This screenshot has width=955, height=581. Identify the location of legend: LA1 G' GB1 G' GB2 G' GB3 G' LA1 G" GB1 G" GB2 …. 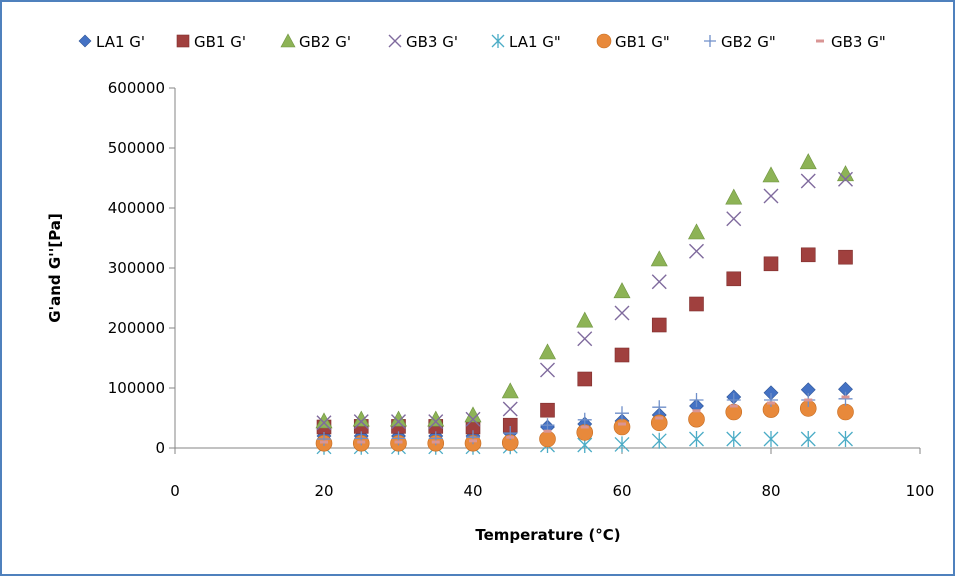
(482, 42).